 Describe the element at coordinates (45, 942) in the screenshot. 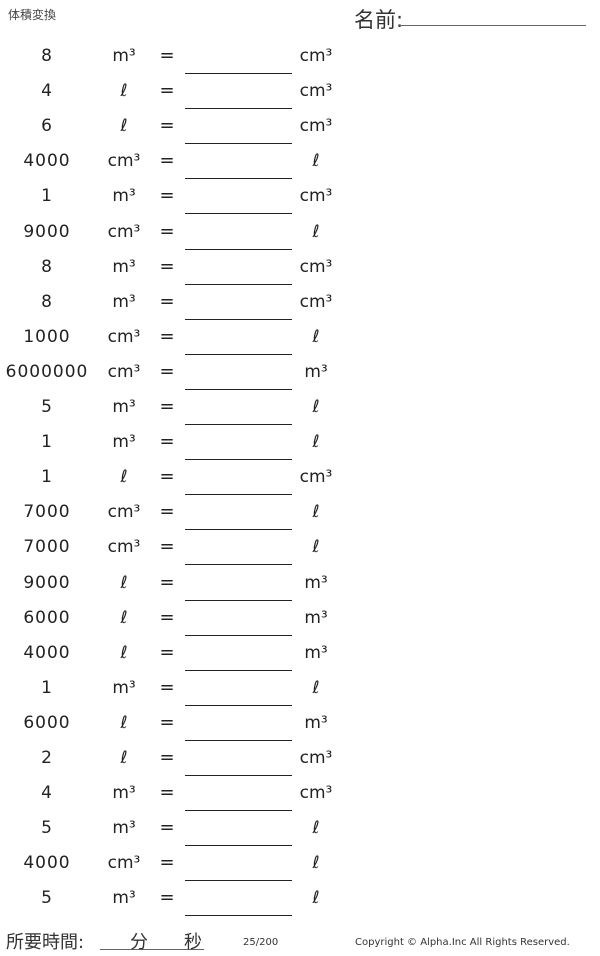

I see `time-label: 所要時間:` at that location.